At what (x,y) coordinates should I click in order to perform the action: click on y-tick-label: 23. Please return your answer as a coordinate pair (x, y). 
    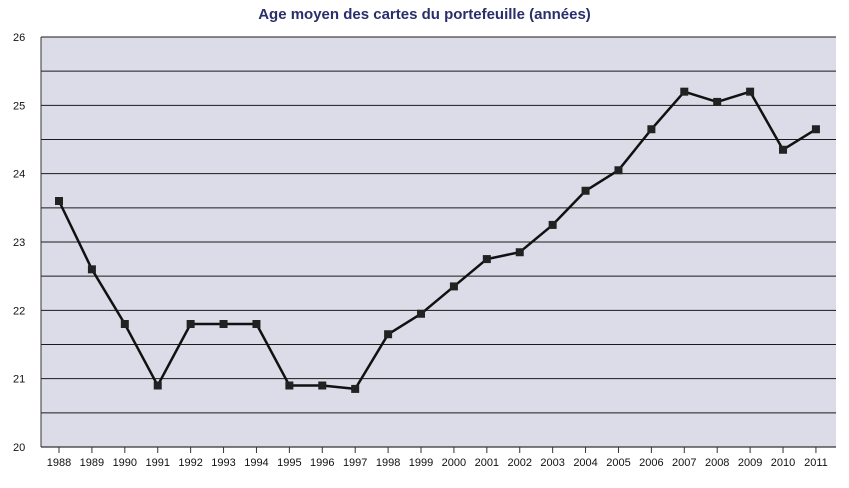
    Looking at the image, I should click on (19, 243).